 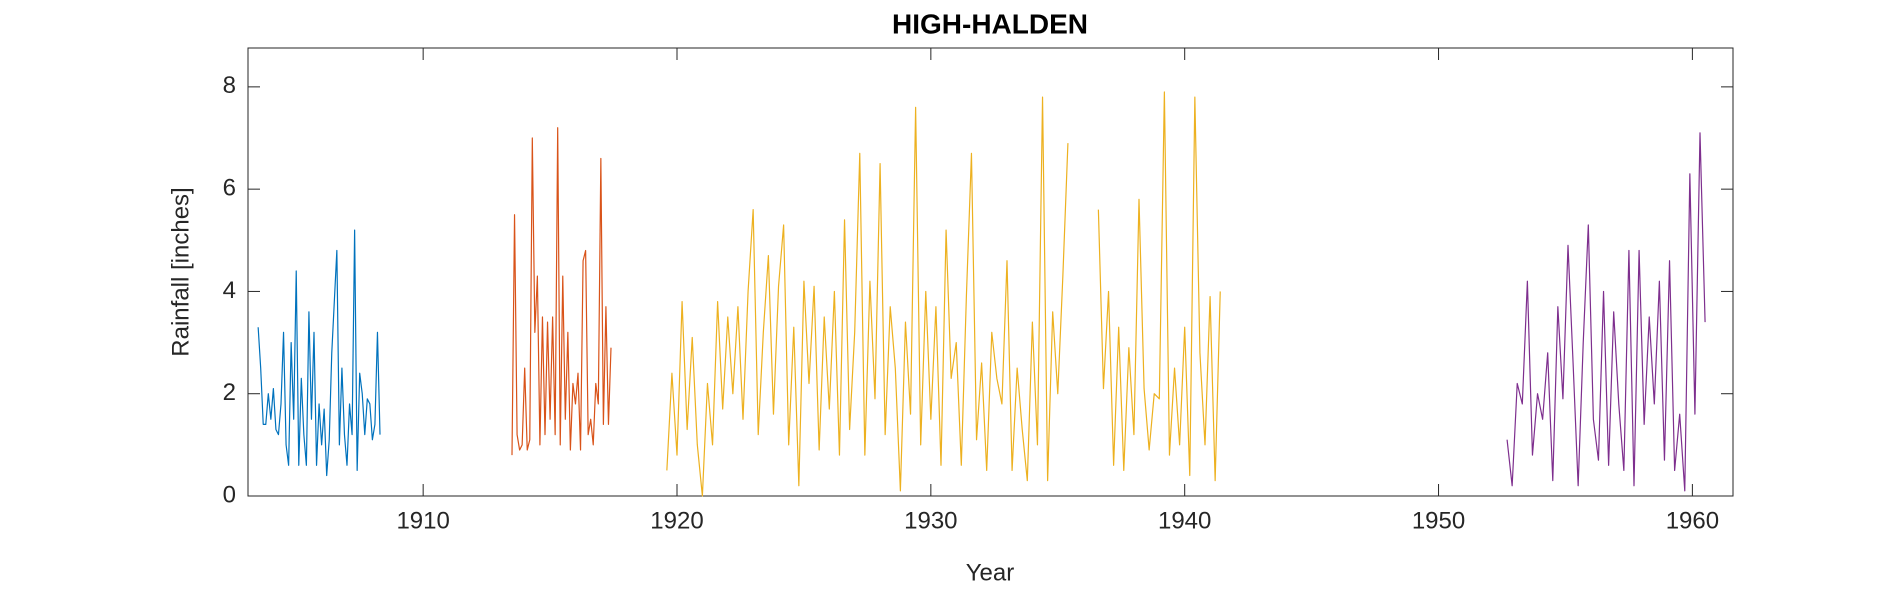 I want to click on x-tick-label: 1950, so click(x=1438, y=520).